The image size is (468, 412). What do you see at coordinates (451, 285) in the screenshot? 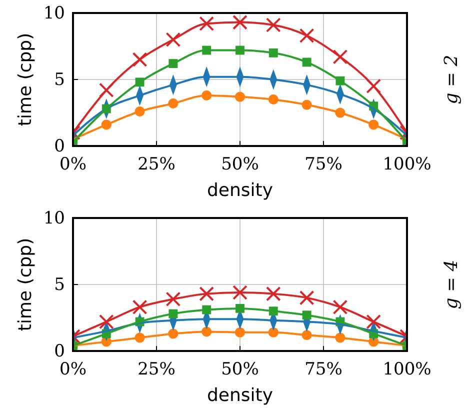
I see `text: g = 4` at bounding box center [451, 285].